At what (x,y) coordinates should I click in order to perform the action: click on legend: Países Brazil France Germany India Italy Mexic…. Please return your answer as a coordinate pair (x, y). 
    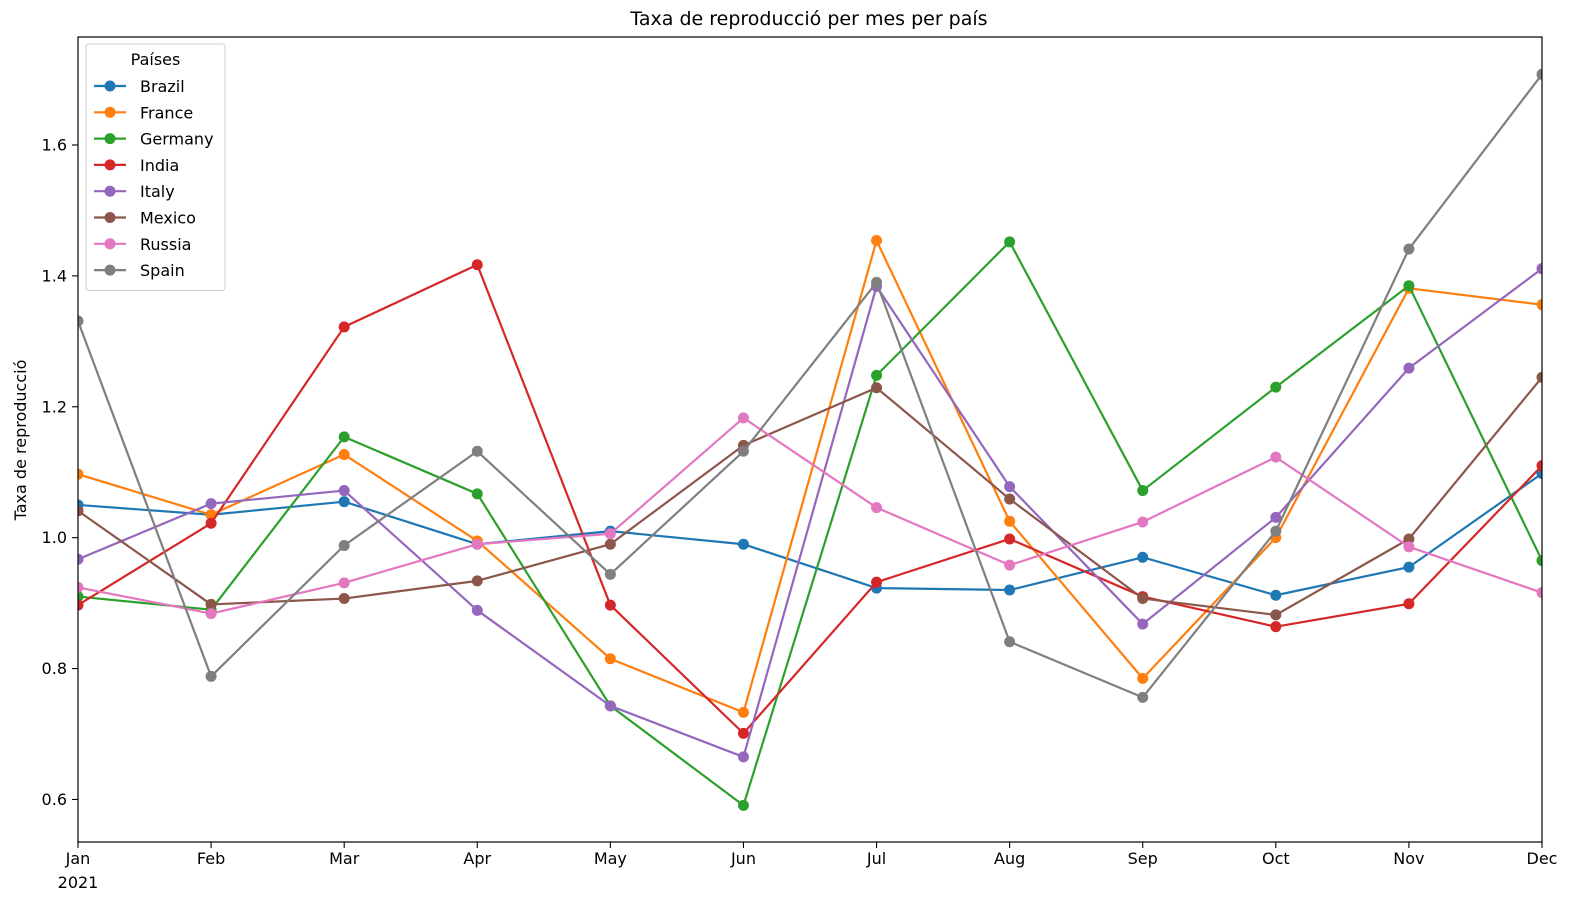
    Looking at the image, I should click on (155, 167).